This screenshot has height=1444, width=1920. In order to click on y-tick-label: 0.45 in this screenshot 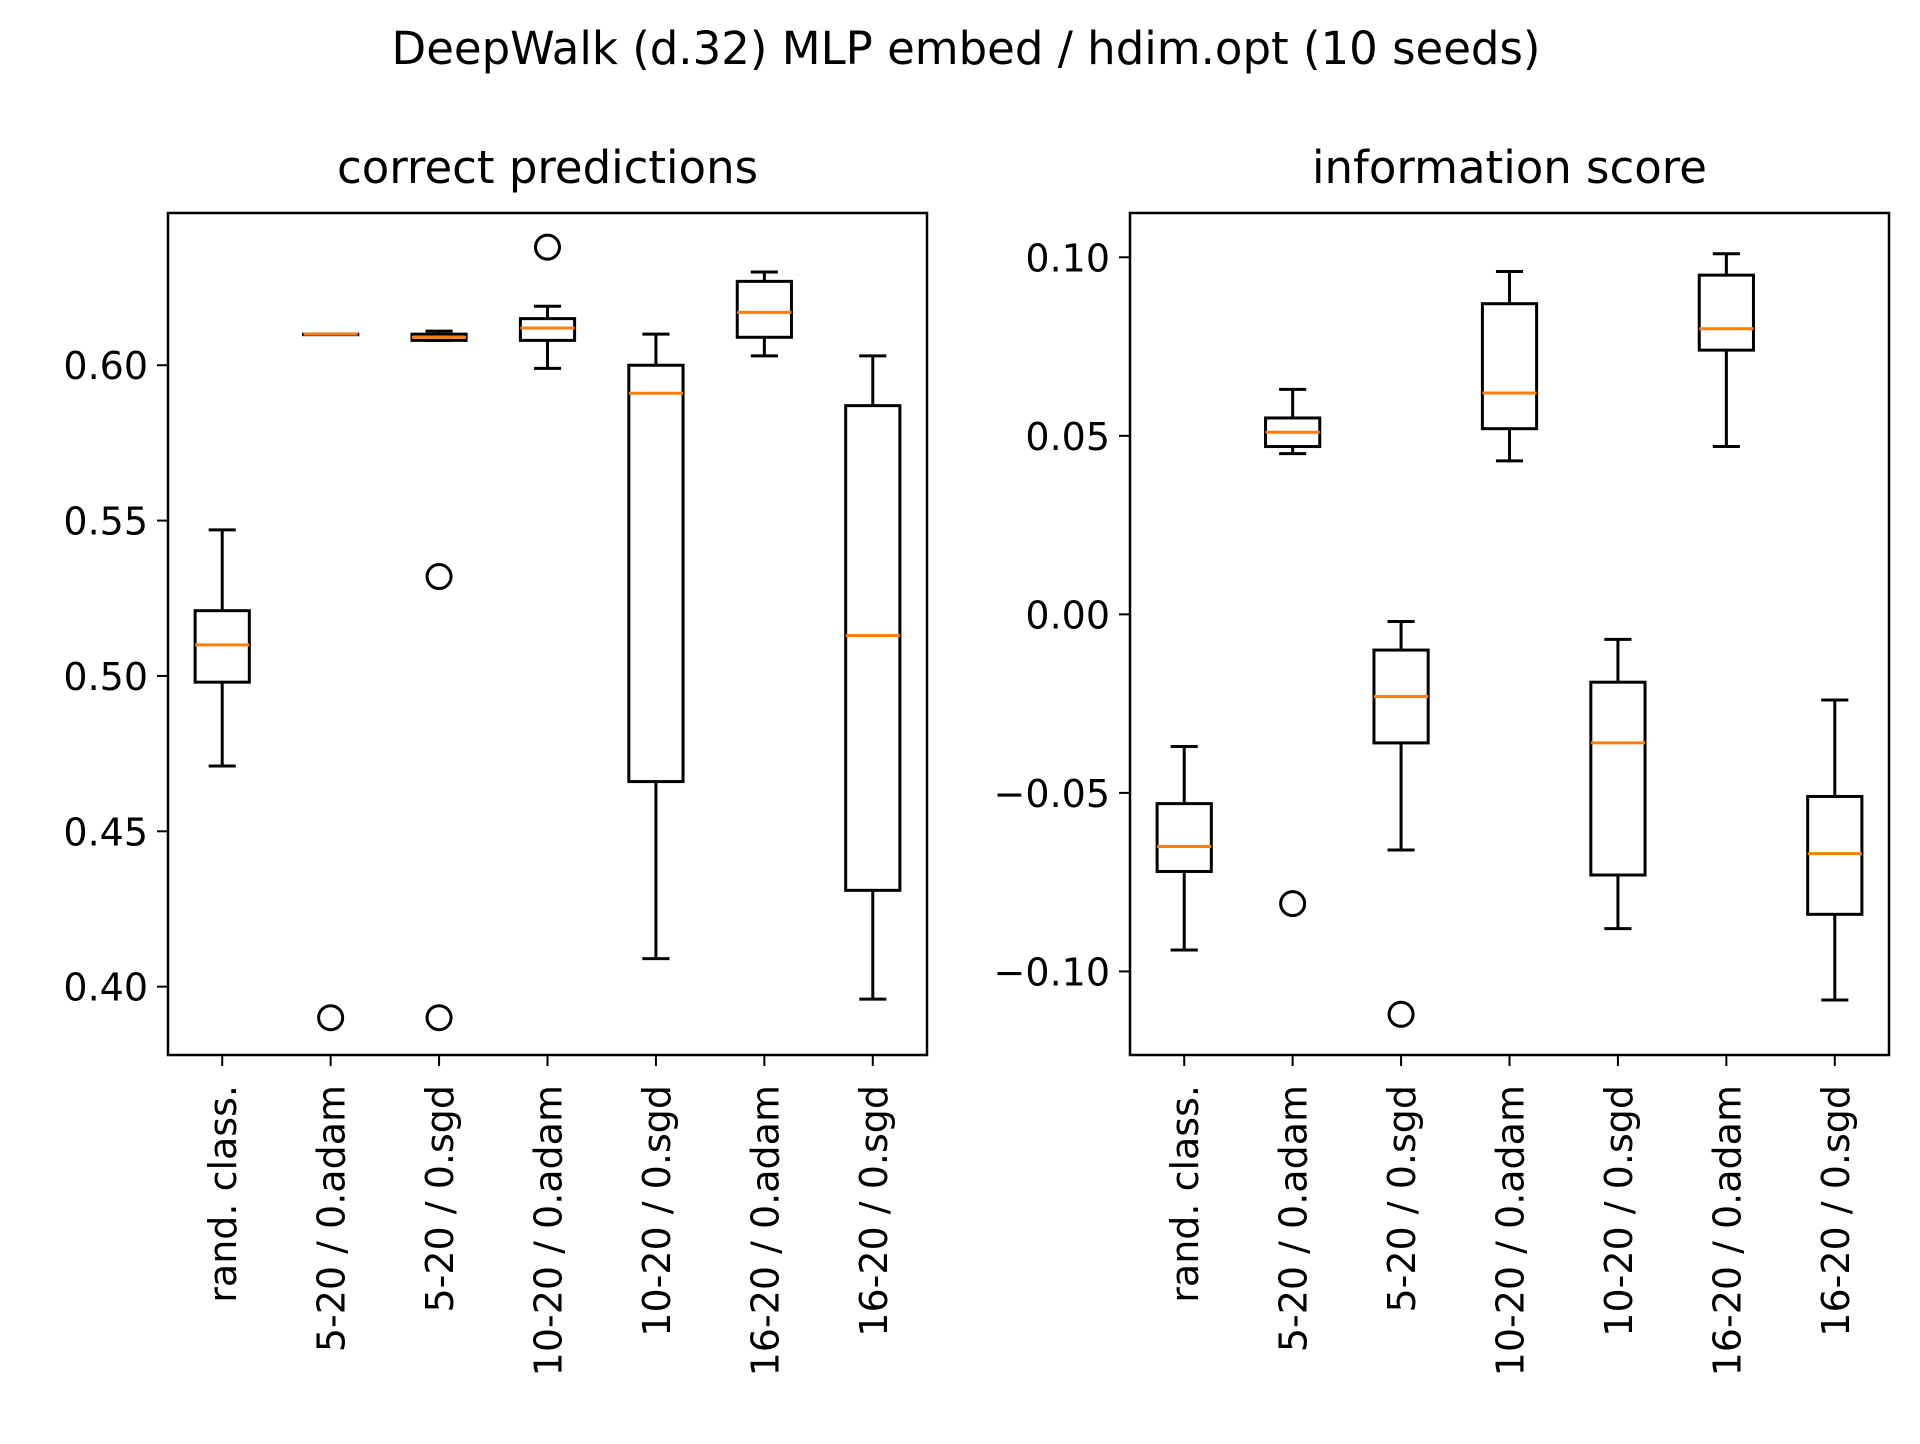, I will do `click(105, 832)`.